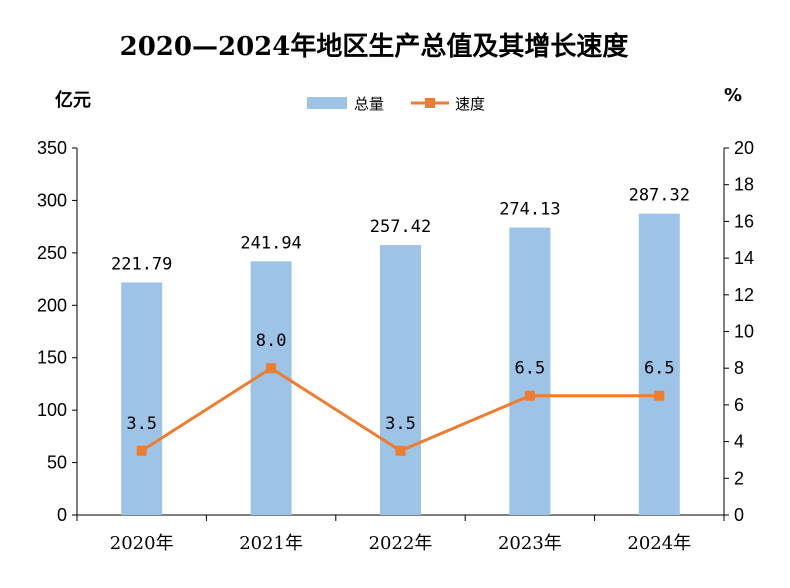 The height and width of the screenshot is (588, 790). What do you see at coordinates (739, 368) in the screenshot?
I see `y-tick-right-label: 8` at bounding box center [739, 368].